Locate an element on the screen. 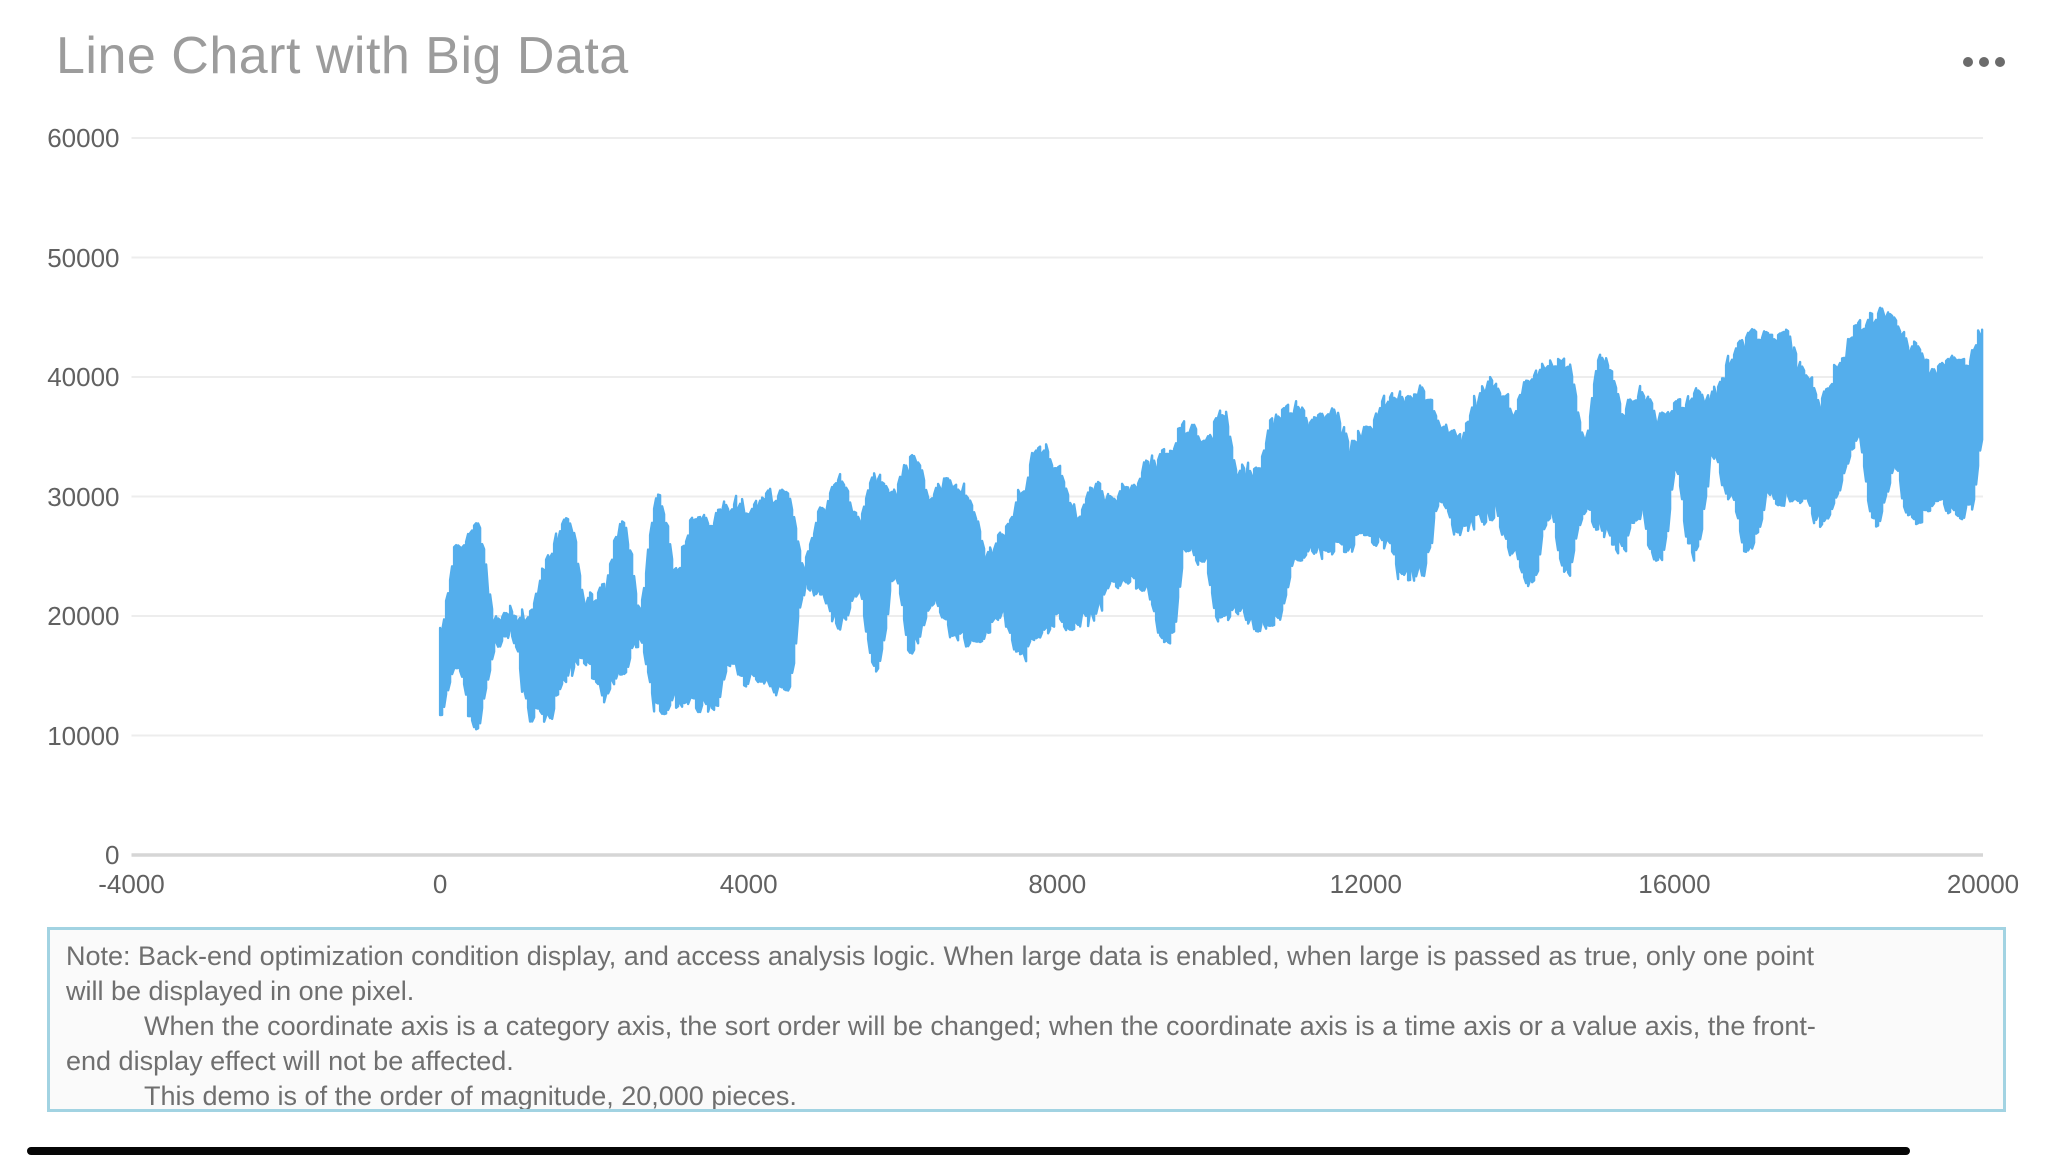 Image resolution: width=2059 pixels, height=1155 pixels. x-tick-label: 8000 is located at coordinates (1057, 884).